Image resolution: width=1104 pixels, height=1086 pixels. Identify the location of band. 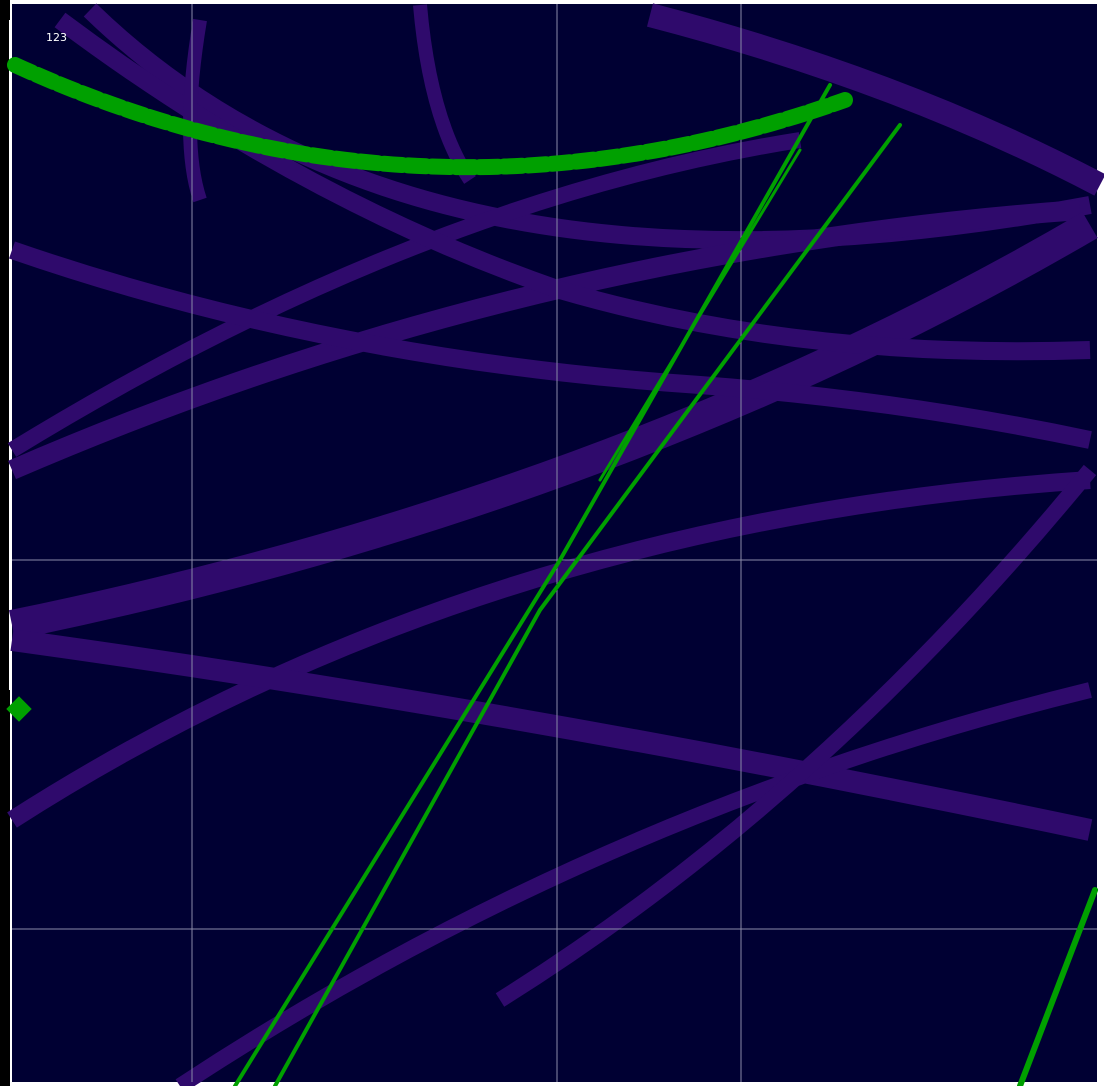
(875, 99).